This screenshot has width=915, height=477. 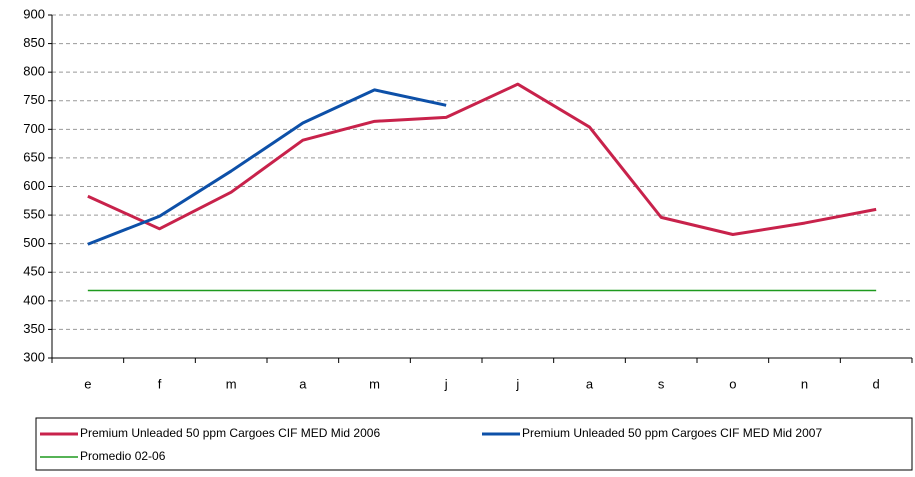 What do you see at coordinates (804, 383) in the screenshot?
I see `x-tick-label: n` at bounding box center [804, 383].